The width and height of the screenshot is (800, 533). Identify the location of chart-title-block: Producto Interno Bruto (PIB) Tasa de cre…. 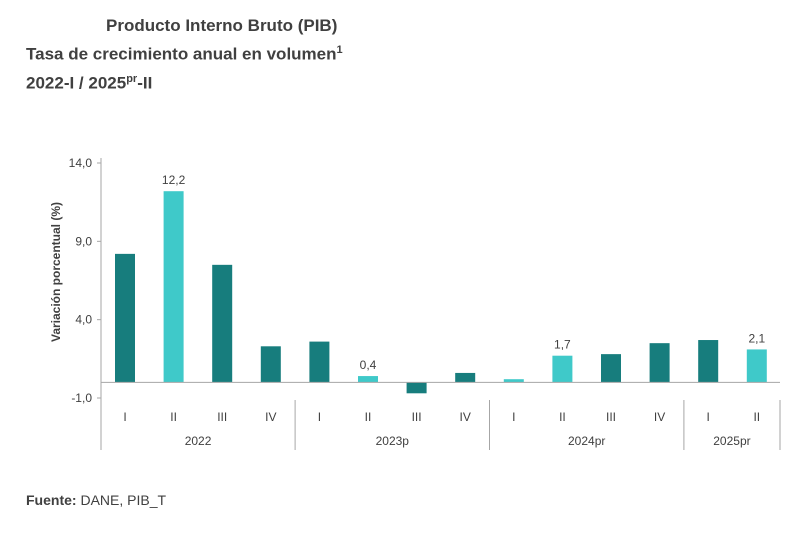
(184, 54).